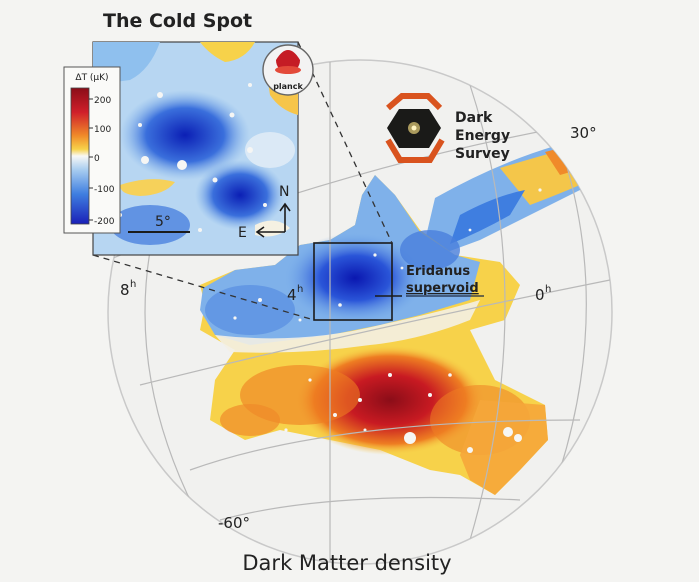 This screenshot has height=582, width=699. I want to click on colorbar-tick-label: 200, so click(102, 101).